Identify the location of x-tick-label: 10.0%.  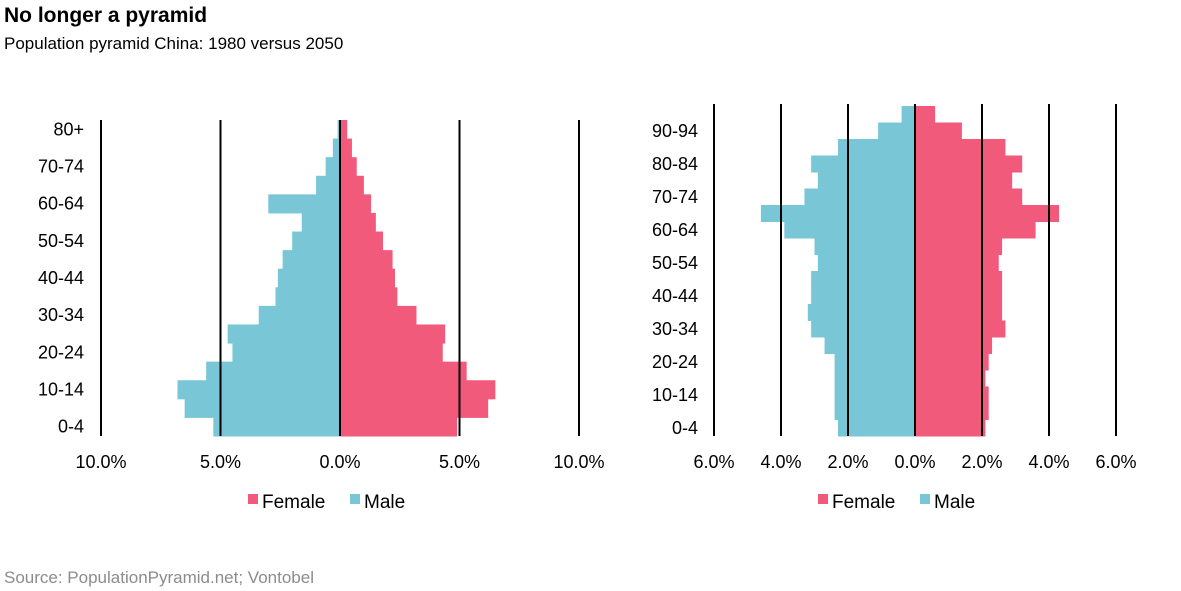
(100, 462).